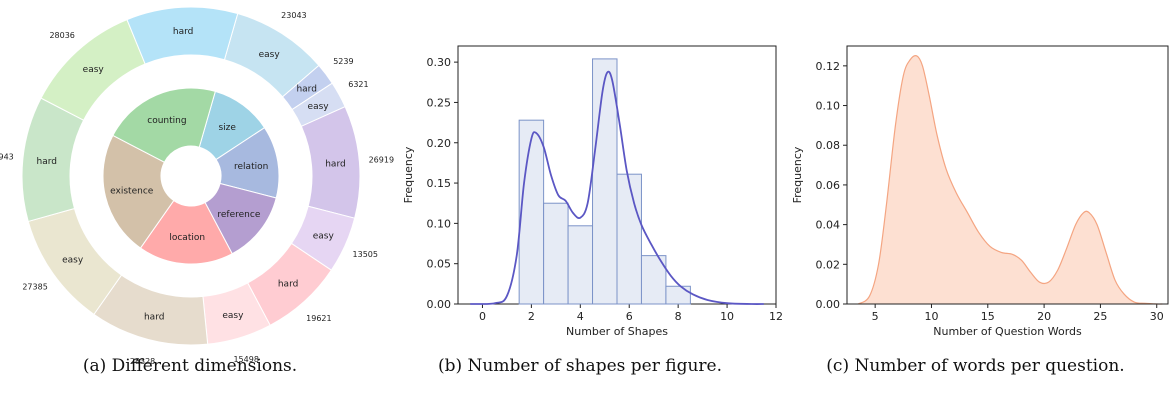 This screenshot has width=1171, height=394. Describe the element at coordinates (227, 128) in the screenshot. I see `inner-label-size: size` at that location.